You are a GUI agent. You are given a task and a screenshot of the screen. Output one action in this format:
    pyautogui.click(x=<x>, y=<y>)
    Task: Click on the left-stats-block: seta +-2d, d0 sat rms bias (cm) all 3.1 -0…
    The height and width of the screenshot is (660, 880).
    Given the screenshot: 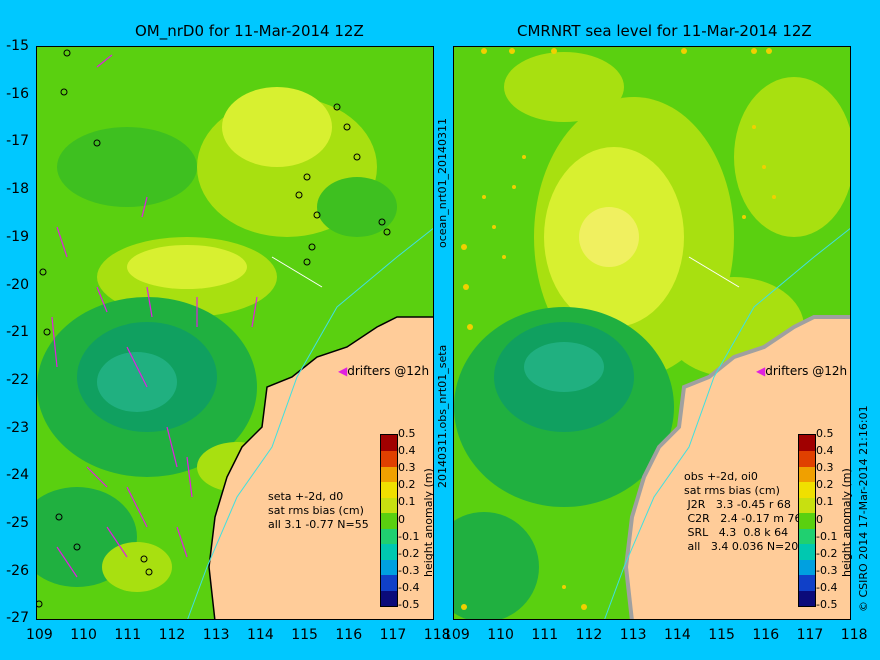 What is the action you would take?
    pyautogui.click(x=318, y=511)
    